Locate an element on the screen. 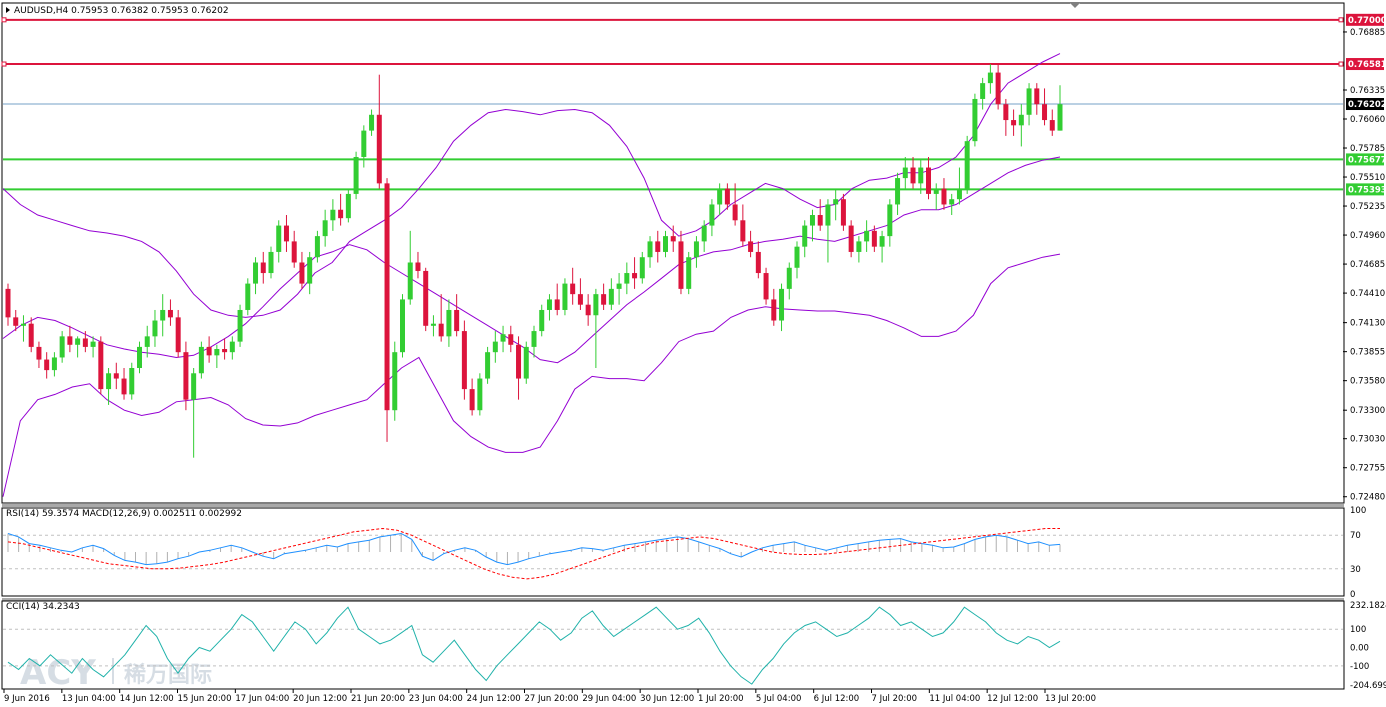 The image size is (1386, 707). cci-panel is located at coordinates (673, 645).